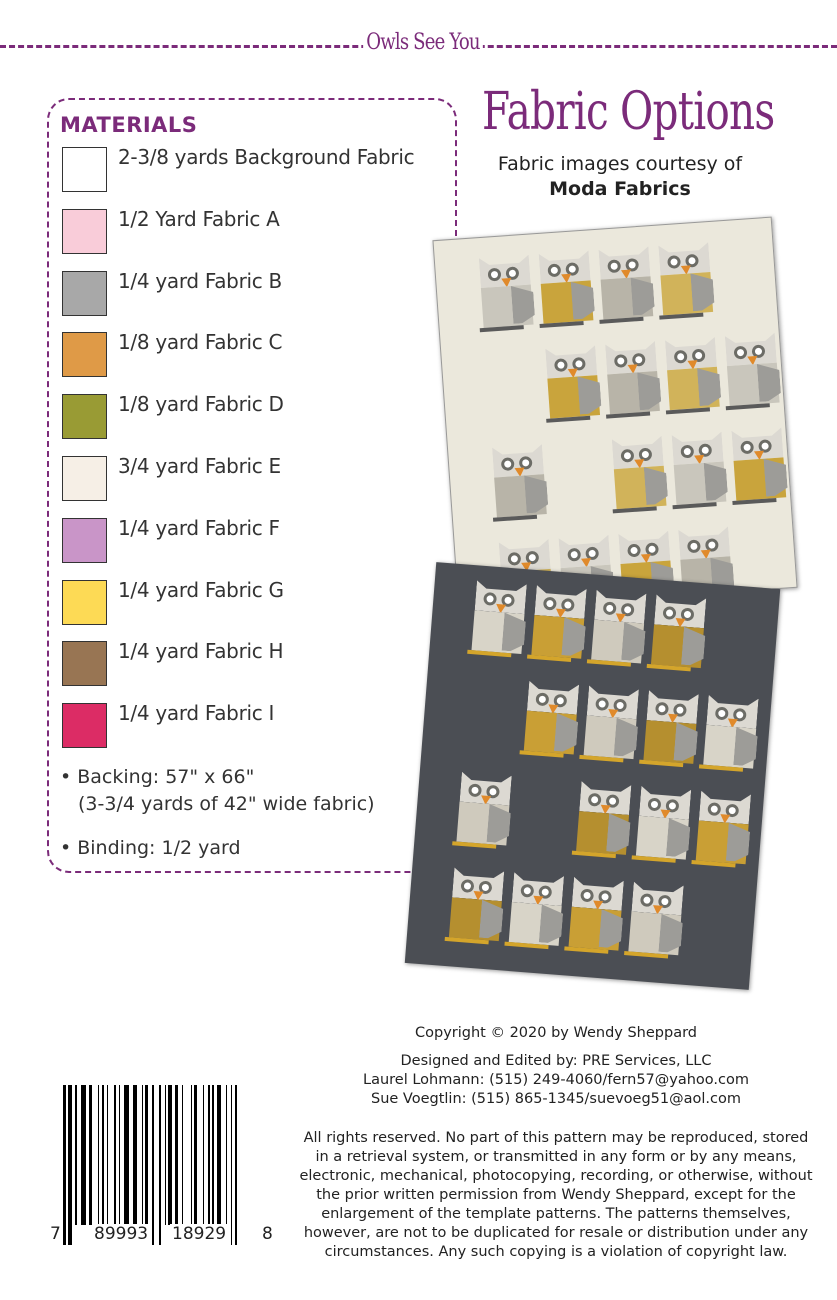 The width and height of the screenshot is (837, 1300). I want to click on backing-line: • Backing: 57" x 66", so click(157, 777).